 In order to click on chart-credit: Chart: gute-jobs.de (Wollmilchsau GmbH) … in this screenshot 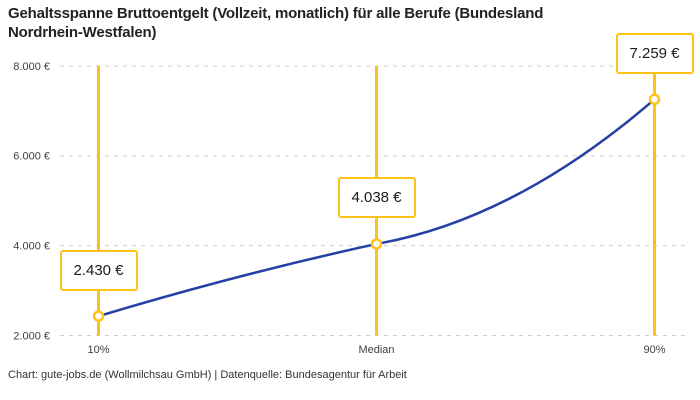, I will do `click(207, 375)`.